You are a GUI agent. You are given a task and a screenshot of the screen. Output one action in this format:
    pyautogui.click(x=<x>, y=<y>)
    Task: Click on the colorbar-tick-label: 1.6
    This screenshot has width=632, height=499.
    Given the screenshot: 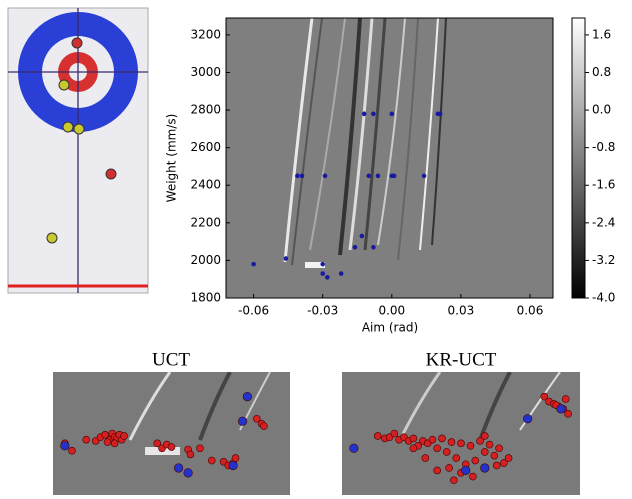 What is the action you would take?
    pyautogui.click(x=601, y=34)
    